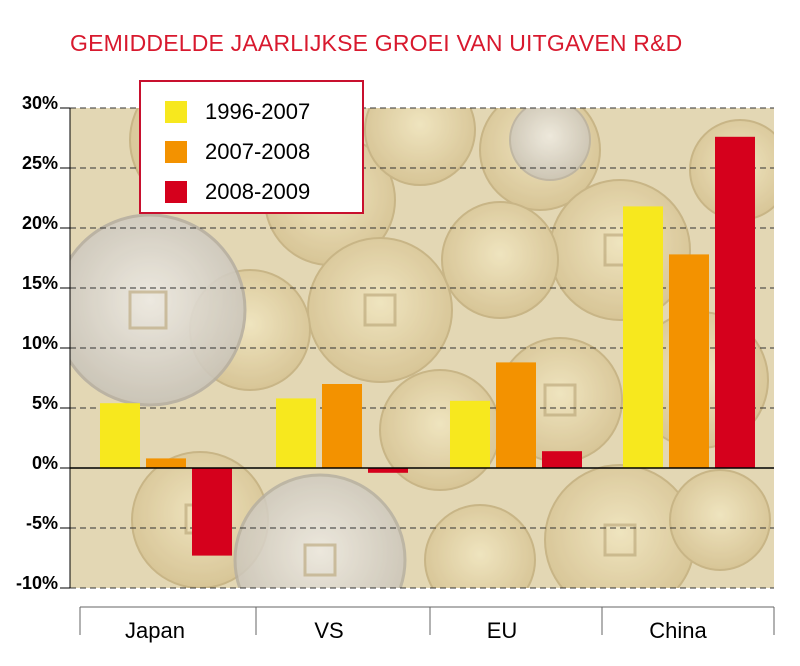 The width and height of the screenshot is (800, 666). I want to click on y-tick-label: 10%, so click(40, 343).